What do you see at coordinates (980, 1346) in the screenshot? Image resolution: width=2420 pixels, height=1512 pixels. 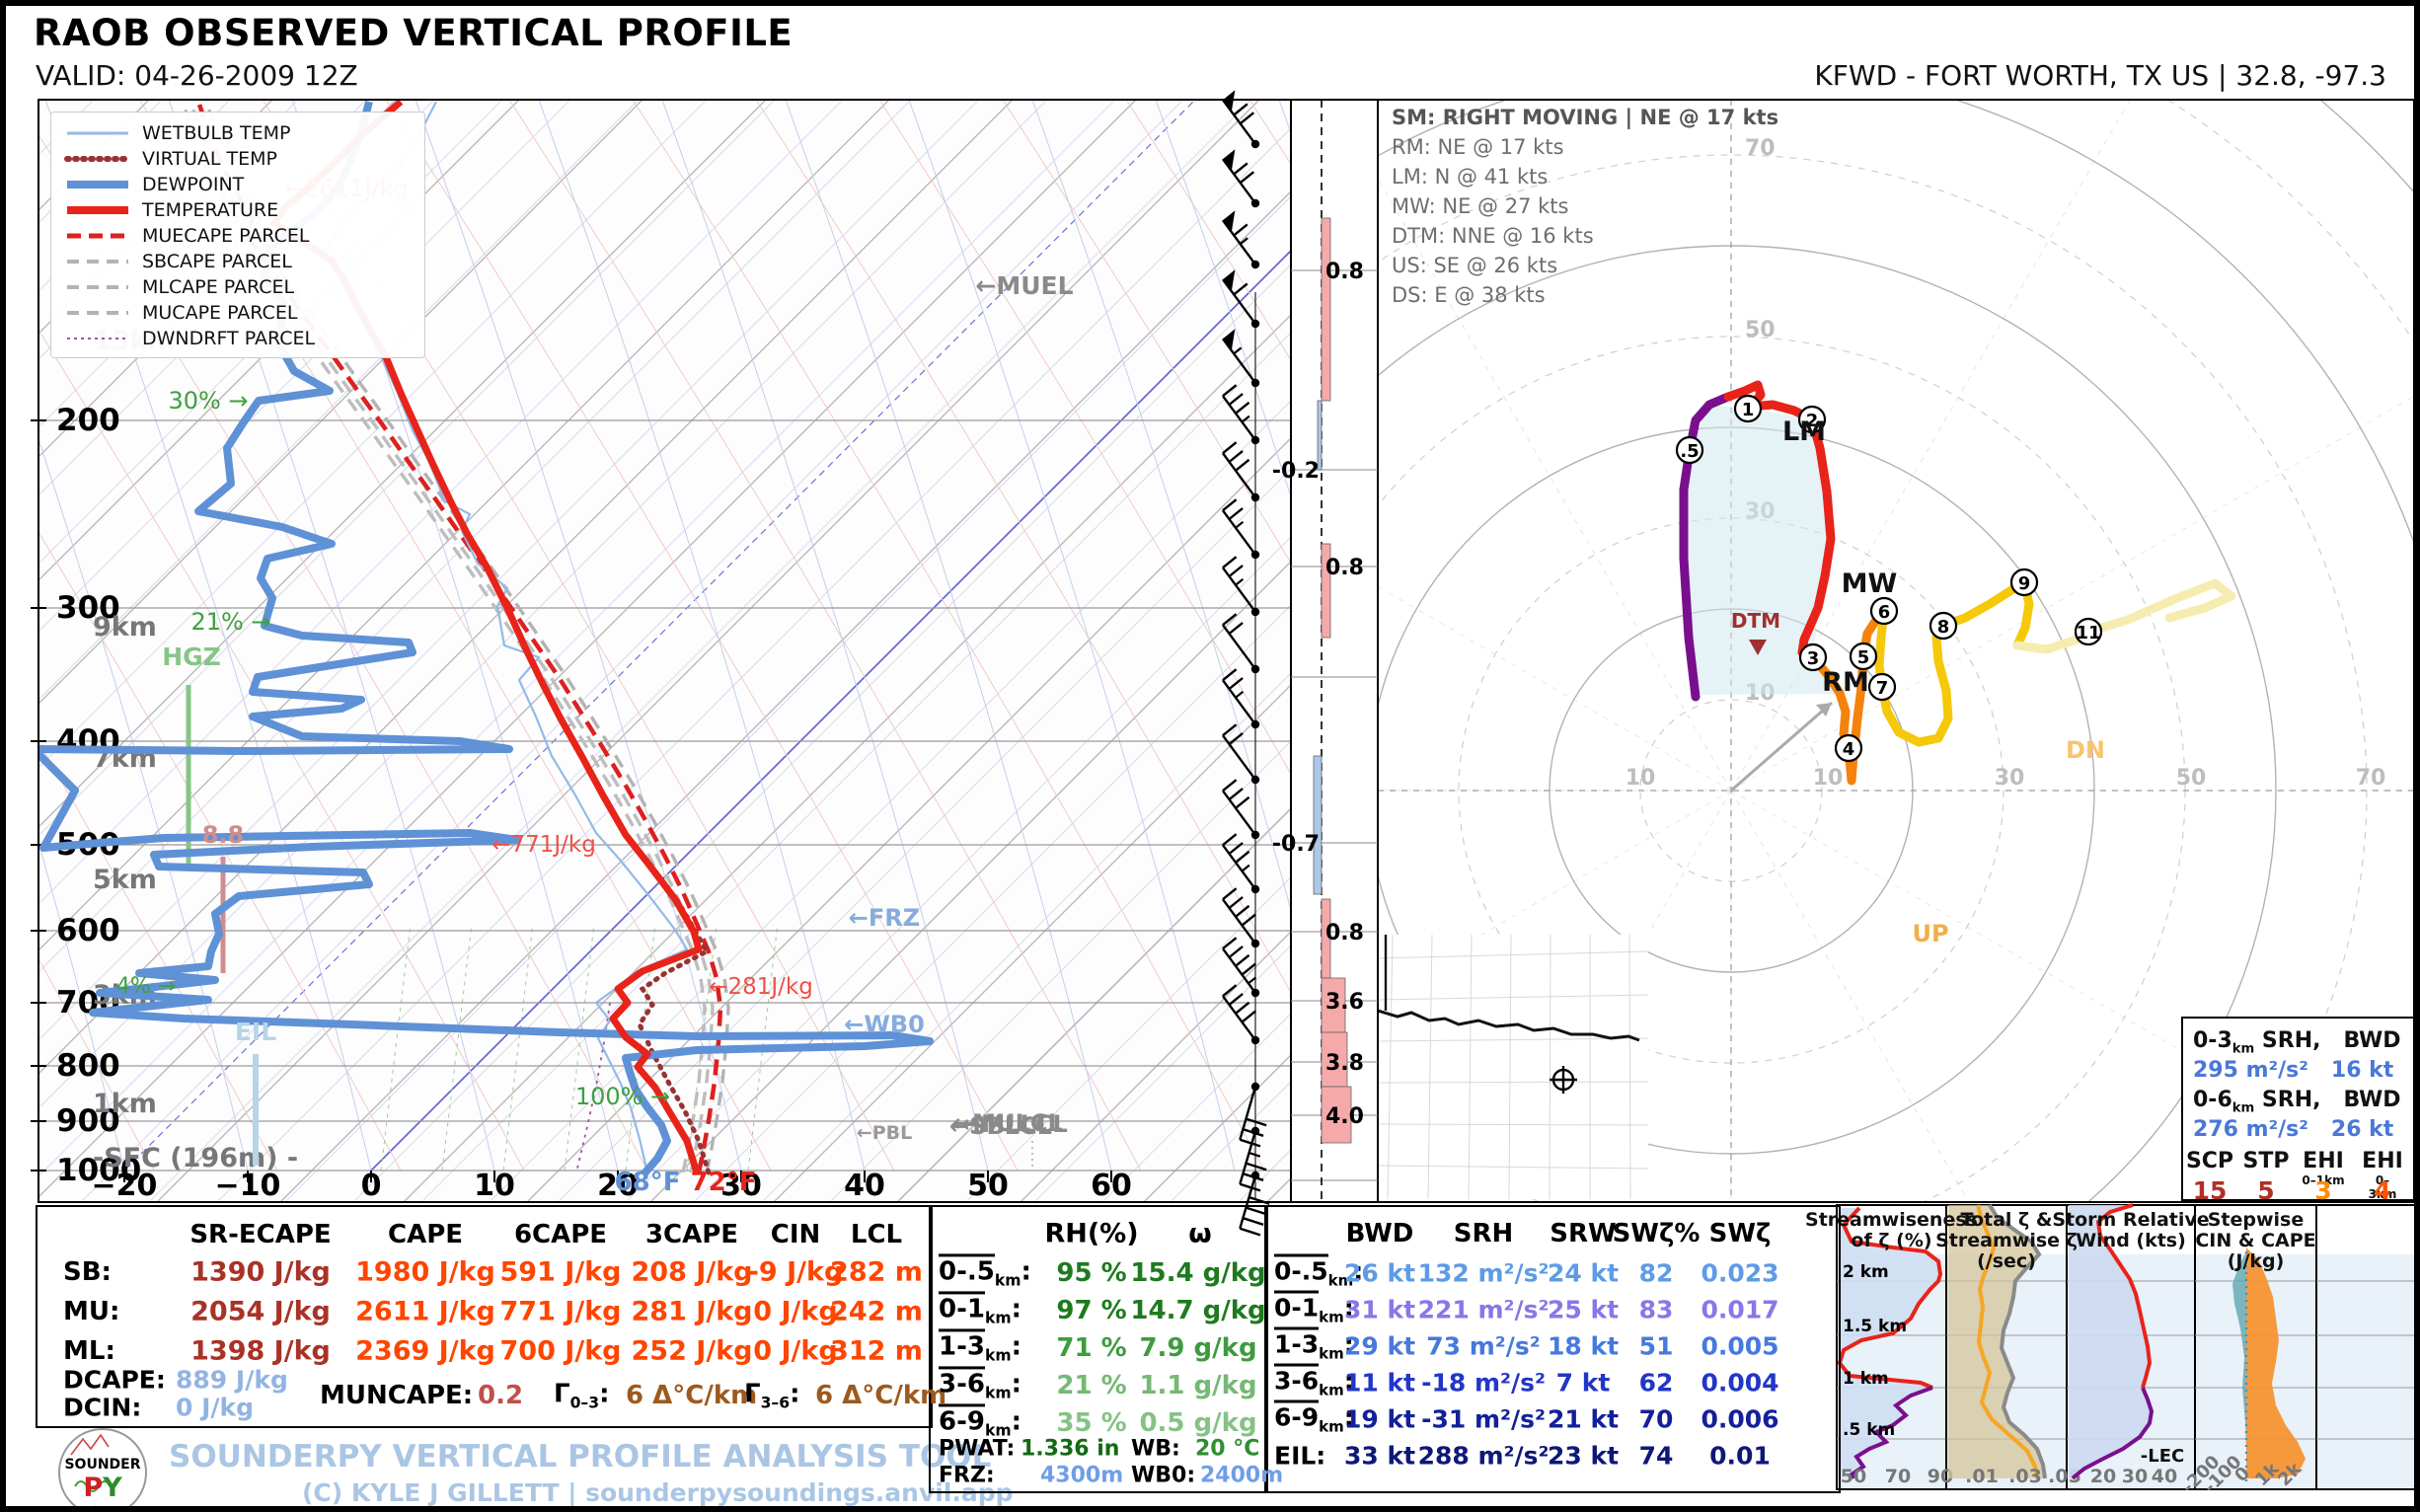 I see `rh-row-label: 1-3km:` at bounding box center [980, 1346].